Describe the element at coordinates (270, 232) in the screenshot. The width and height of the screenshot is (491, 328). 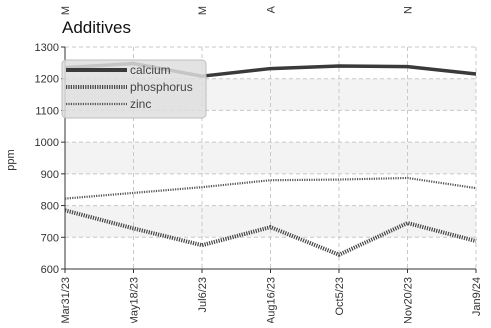
I see `series-line-phosphorus` at that location.